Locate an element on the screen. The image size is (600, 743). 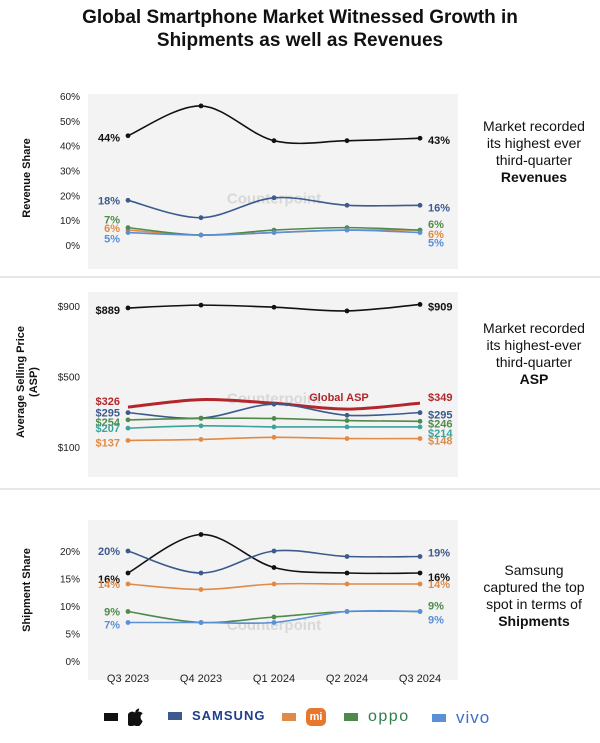
legend-swatch-apple is located at coordinates (111, 717).